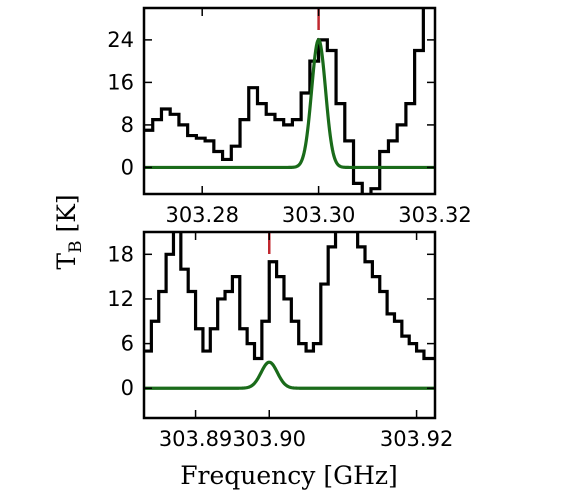 The width and height of the screenshot is (568, 501). Describe the element at coordinates (127, 125) in the screenshot. I see `top-y-tick-label: 8` at that location.